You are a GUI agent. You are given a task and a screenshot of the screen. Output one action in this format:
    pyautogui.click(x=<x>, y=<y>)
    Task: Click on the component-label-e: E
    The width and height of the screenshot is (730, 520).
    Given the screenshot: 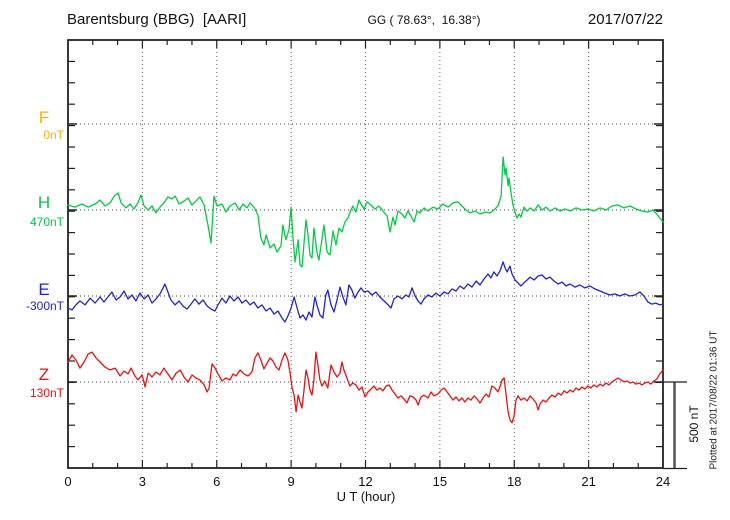 What is the action you would take?
    pyautogui.click(x=44, y=289)
    